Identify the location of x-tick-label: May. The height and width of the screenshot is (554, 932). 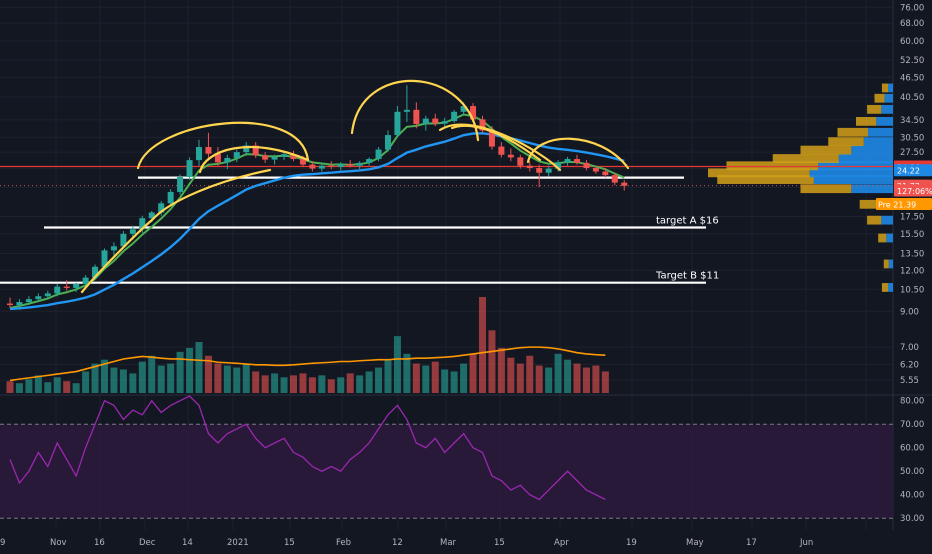
(695, 543).